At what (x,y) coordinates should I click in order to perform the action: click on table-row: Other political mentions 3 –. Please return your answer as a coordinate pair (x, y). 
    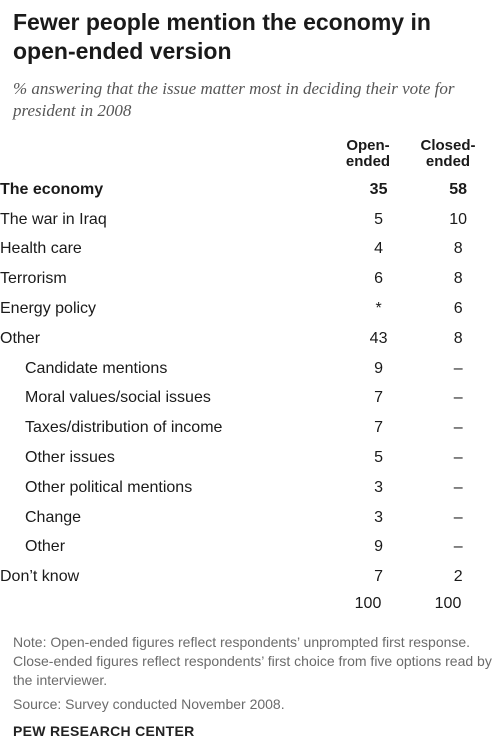
    Looking at the image, I should click on (249, 488).